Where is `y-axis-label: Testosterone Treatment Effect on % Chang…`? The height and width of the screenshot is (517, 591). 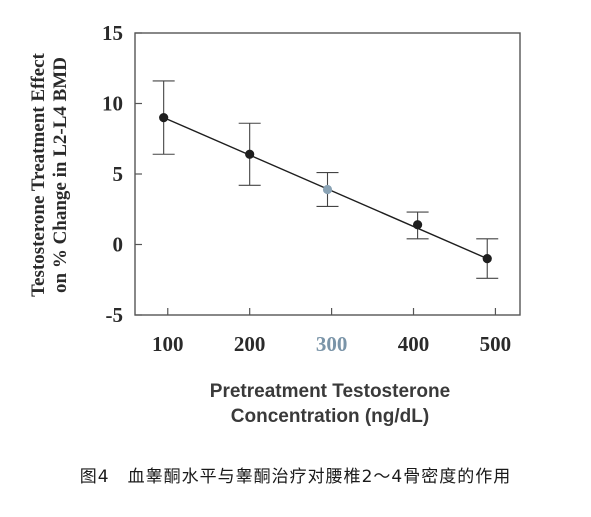 y-axis-label: Testosterone Treatment Effect on % Chang… is located at coordinates (50, 175).